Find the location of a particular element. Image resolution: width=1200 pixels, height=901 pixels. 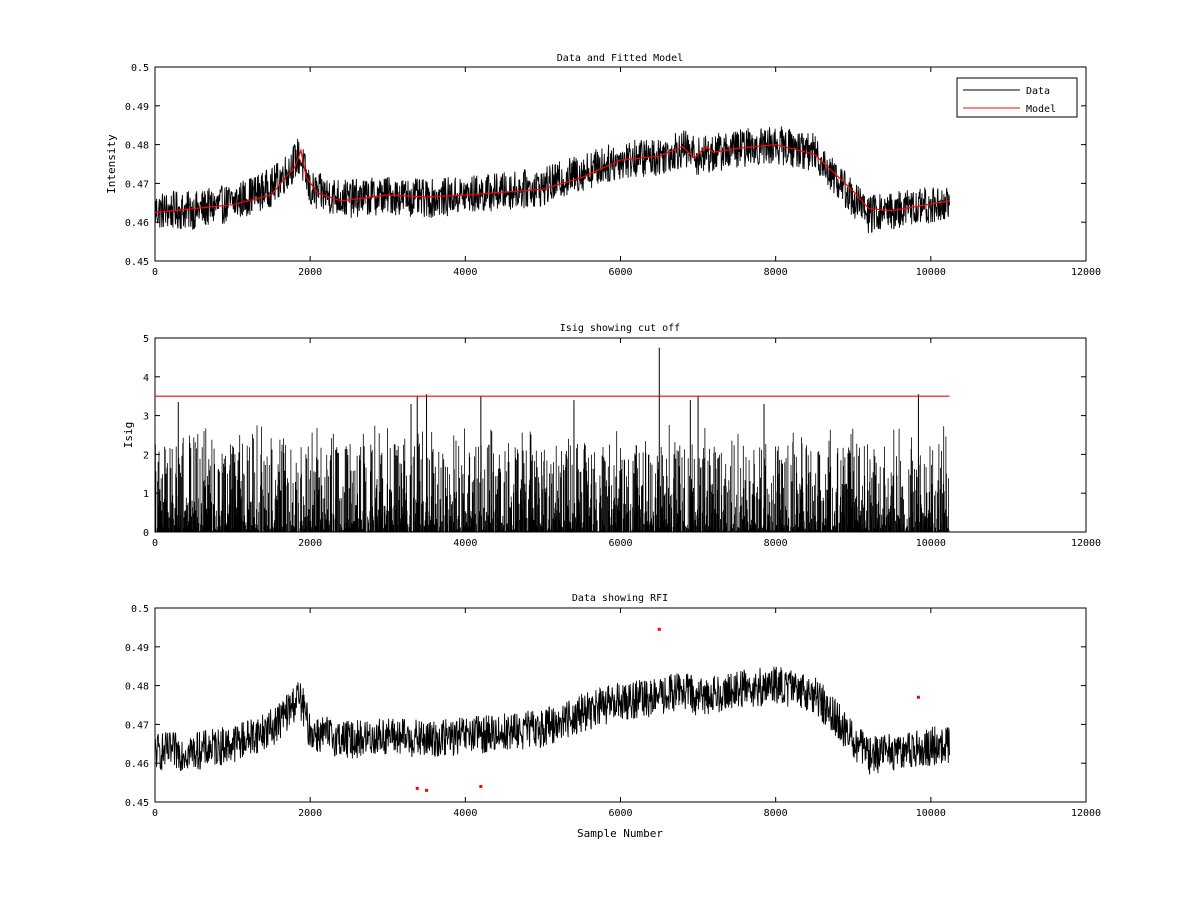

y-tick-label: 1 is located at coordinates (146, 494).